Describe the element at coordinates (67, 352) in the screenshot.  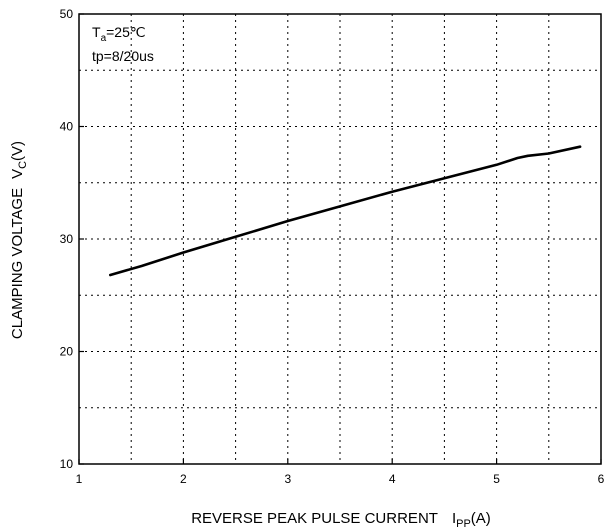
I see `y-tick-label: 20` at that location.